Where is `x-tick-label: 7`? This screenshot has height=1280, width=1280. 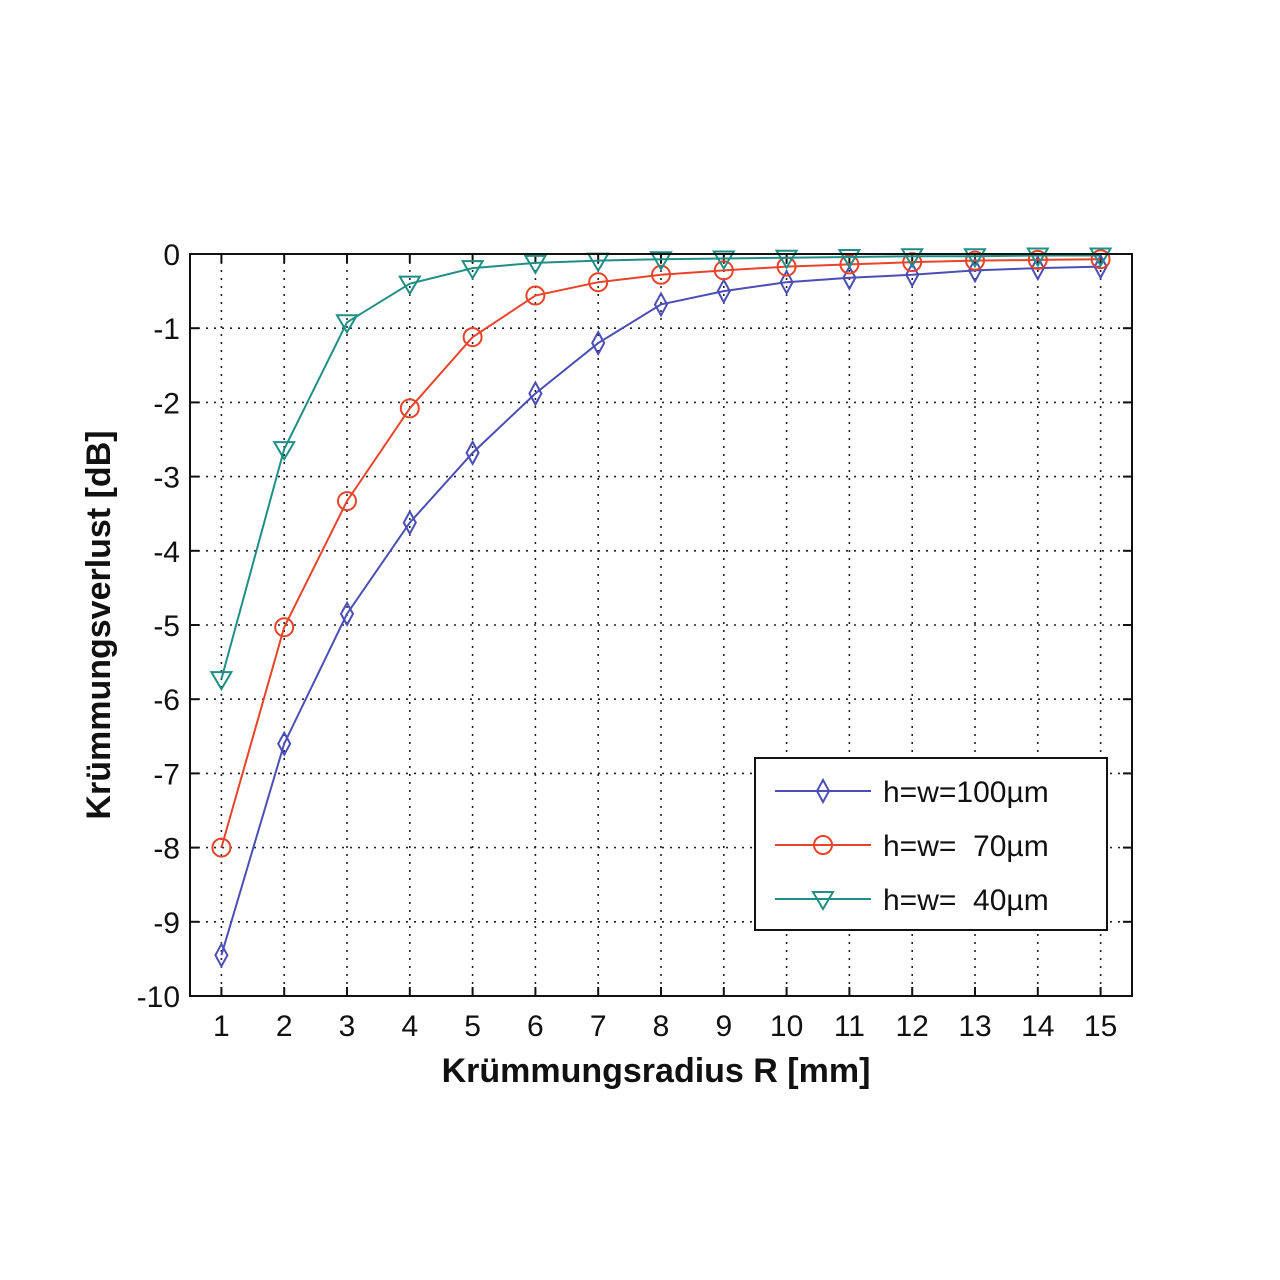 x-tick-label: 7 is located at coordinates (598, 1026).